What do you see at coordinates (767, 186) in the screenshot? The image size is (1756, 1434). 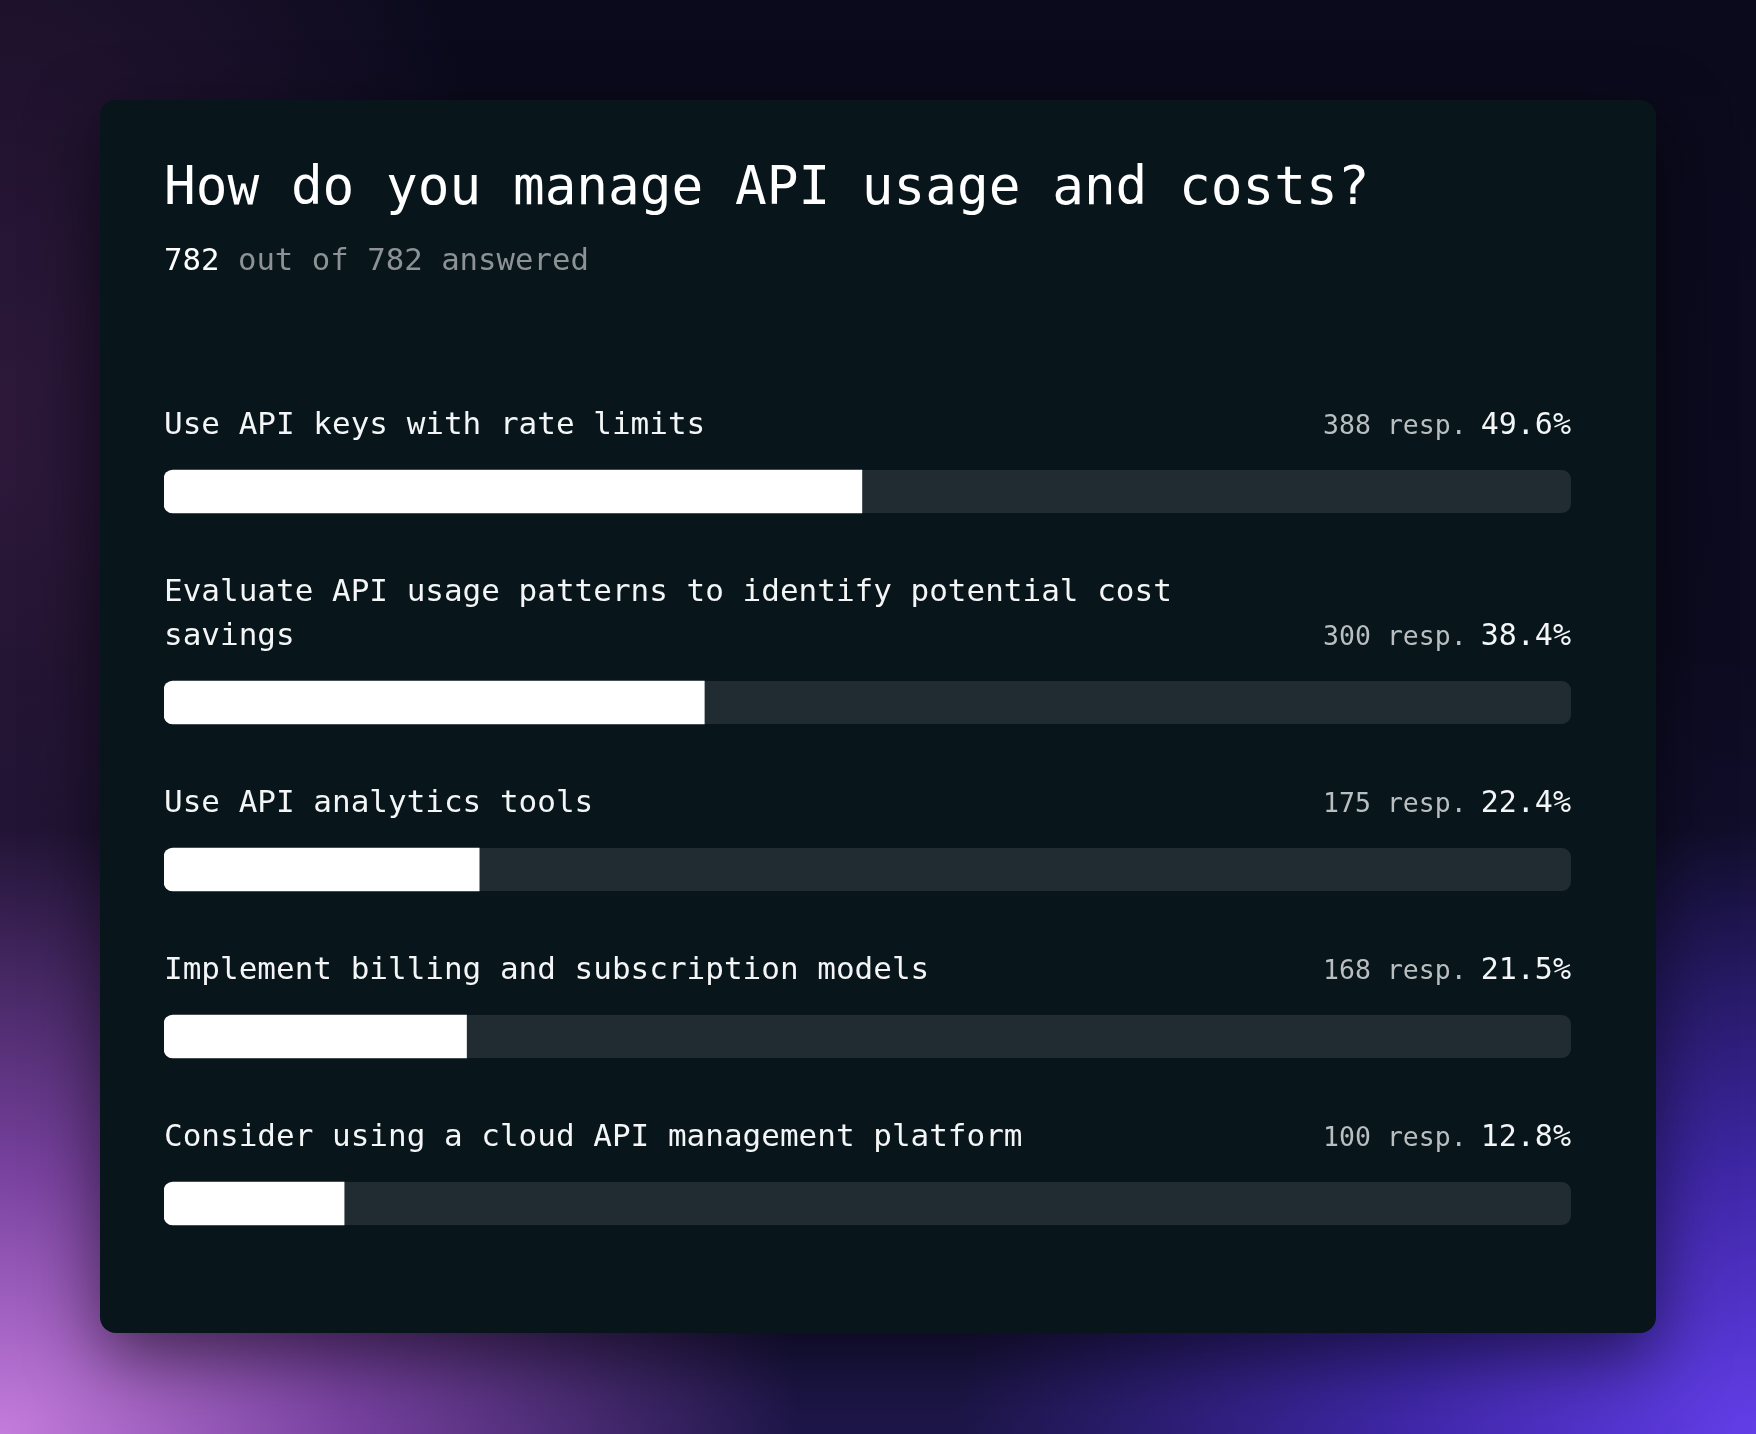 I see `chart-title: How do you manage API usage and costs?` at bounding box center [767, 186].